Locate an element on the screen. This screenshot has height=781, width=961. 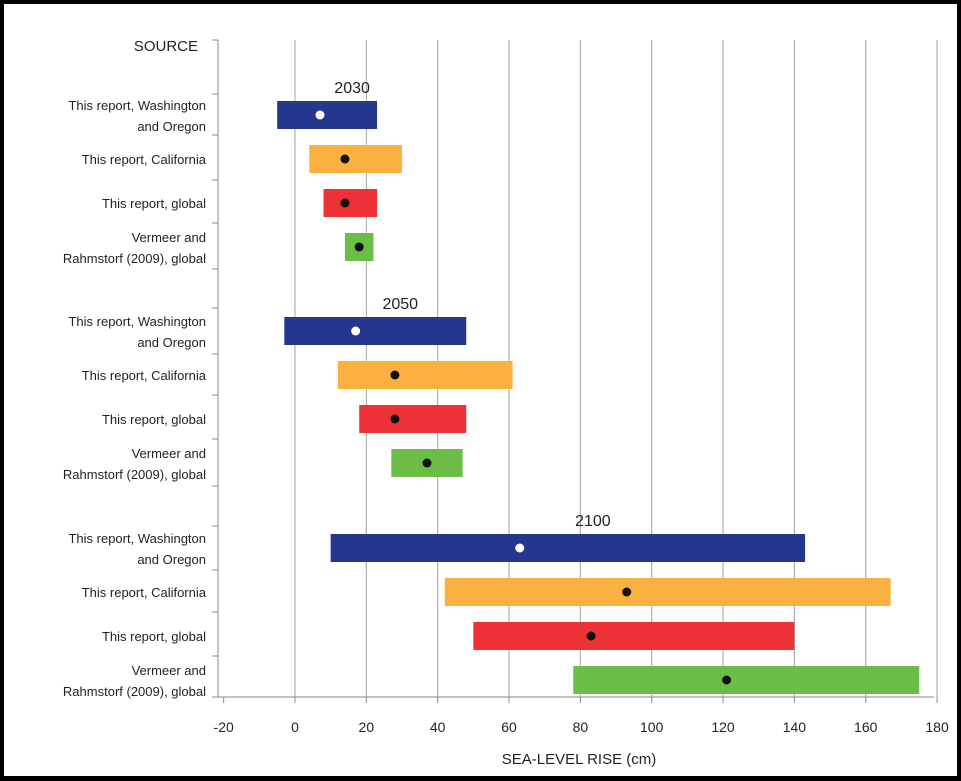
x-tick-label: 80 is located at coordinates (581, 727).